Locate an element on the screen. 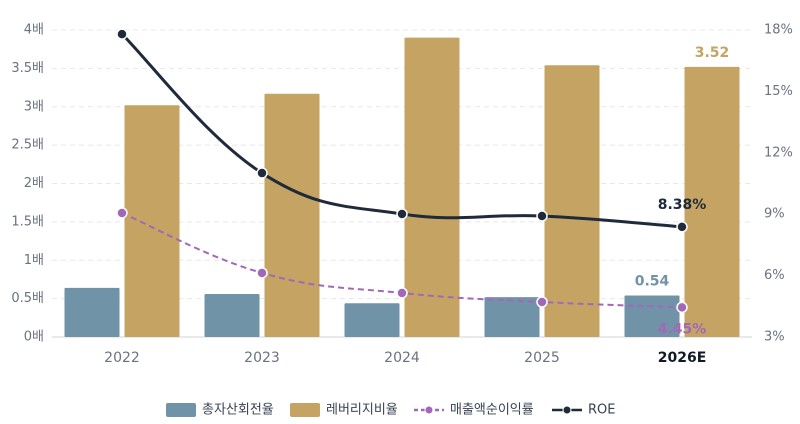 The height and width of the screenshot is (424, 800). y2-tick-label: 12% is located at coordinates (778, 152).